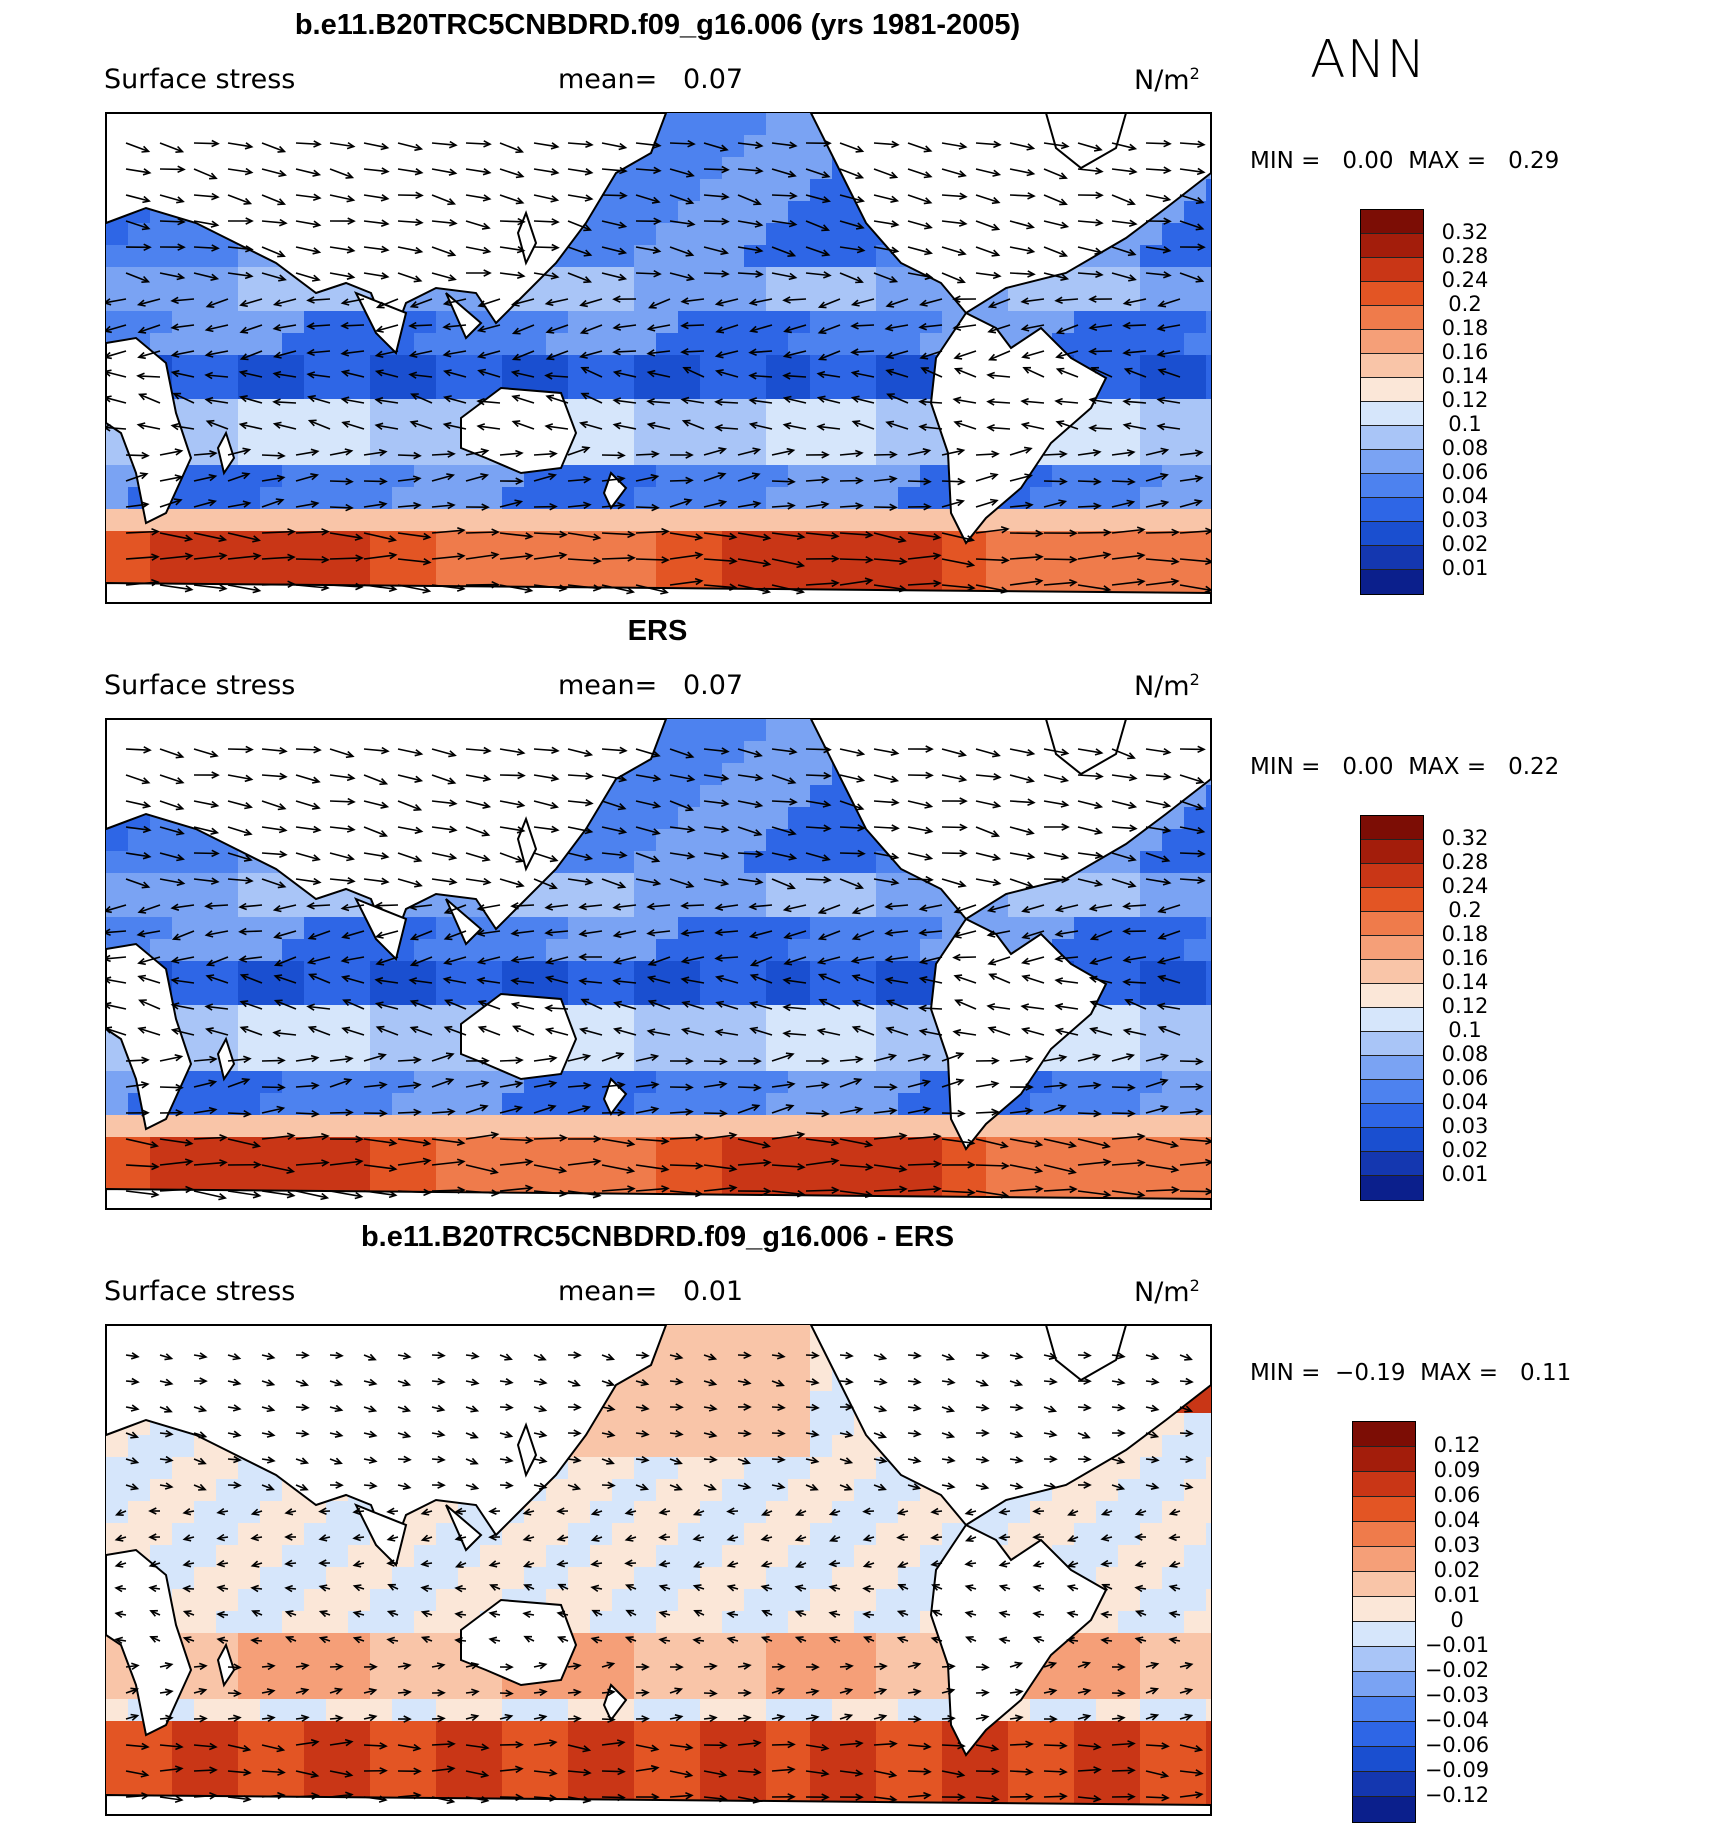 This screenshot has width=1710, height=1825. What do you see at coordinates (1447, 161) in the screenshot?
I see `panel1-max-label: MAX =` at bounding box center [1447, 161].